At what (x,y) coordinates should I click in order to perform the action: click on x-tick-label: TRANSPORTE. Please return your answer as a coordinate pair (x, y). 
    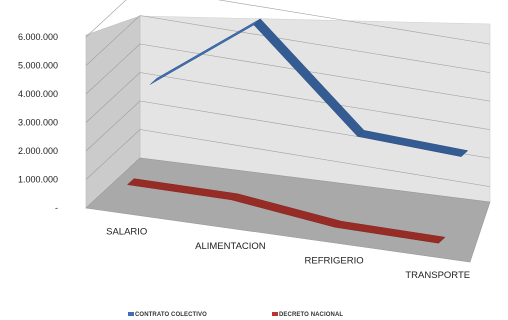
    Looking at the image, I should click on (437, 275).